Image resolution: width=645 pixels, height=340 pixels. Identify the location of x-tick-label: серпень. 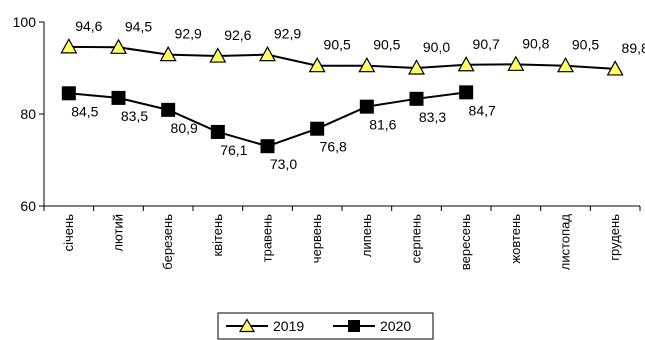
(416, 238).